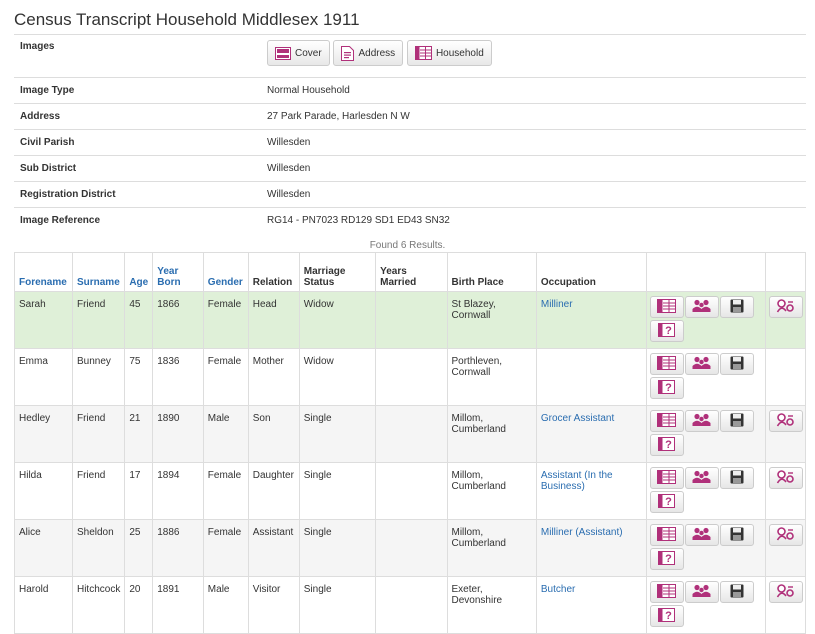 Image resolution: width=815 pixels, height=634 pixels. Describe the element at coordinates (337, 320) in the screenshot. I see `marriage-status-cell: Widow` at that location.